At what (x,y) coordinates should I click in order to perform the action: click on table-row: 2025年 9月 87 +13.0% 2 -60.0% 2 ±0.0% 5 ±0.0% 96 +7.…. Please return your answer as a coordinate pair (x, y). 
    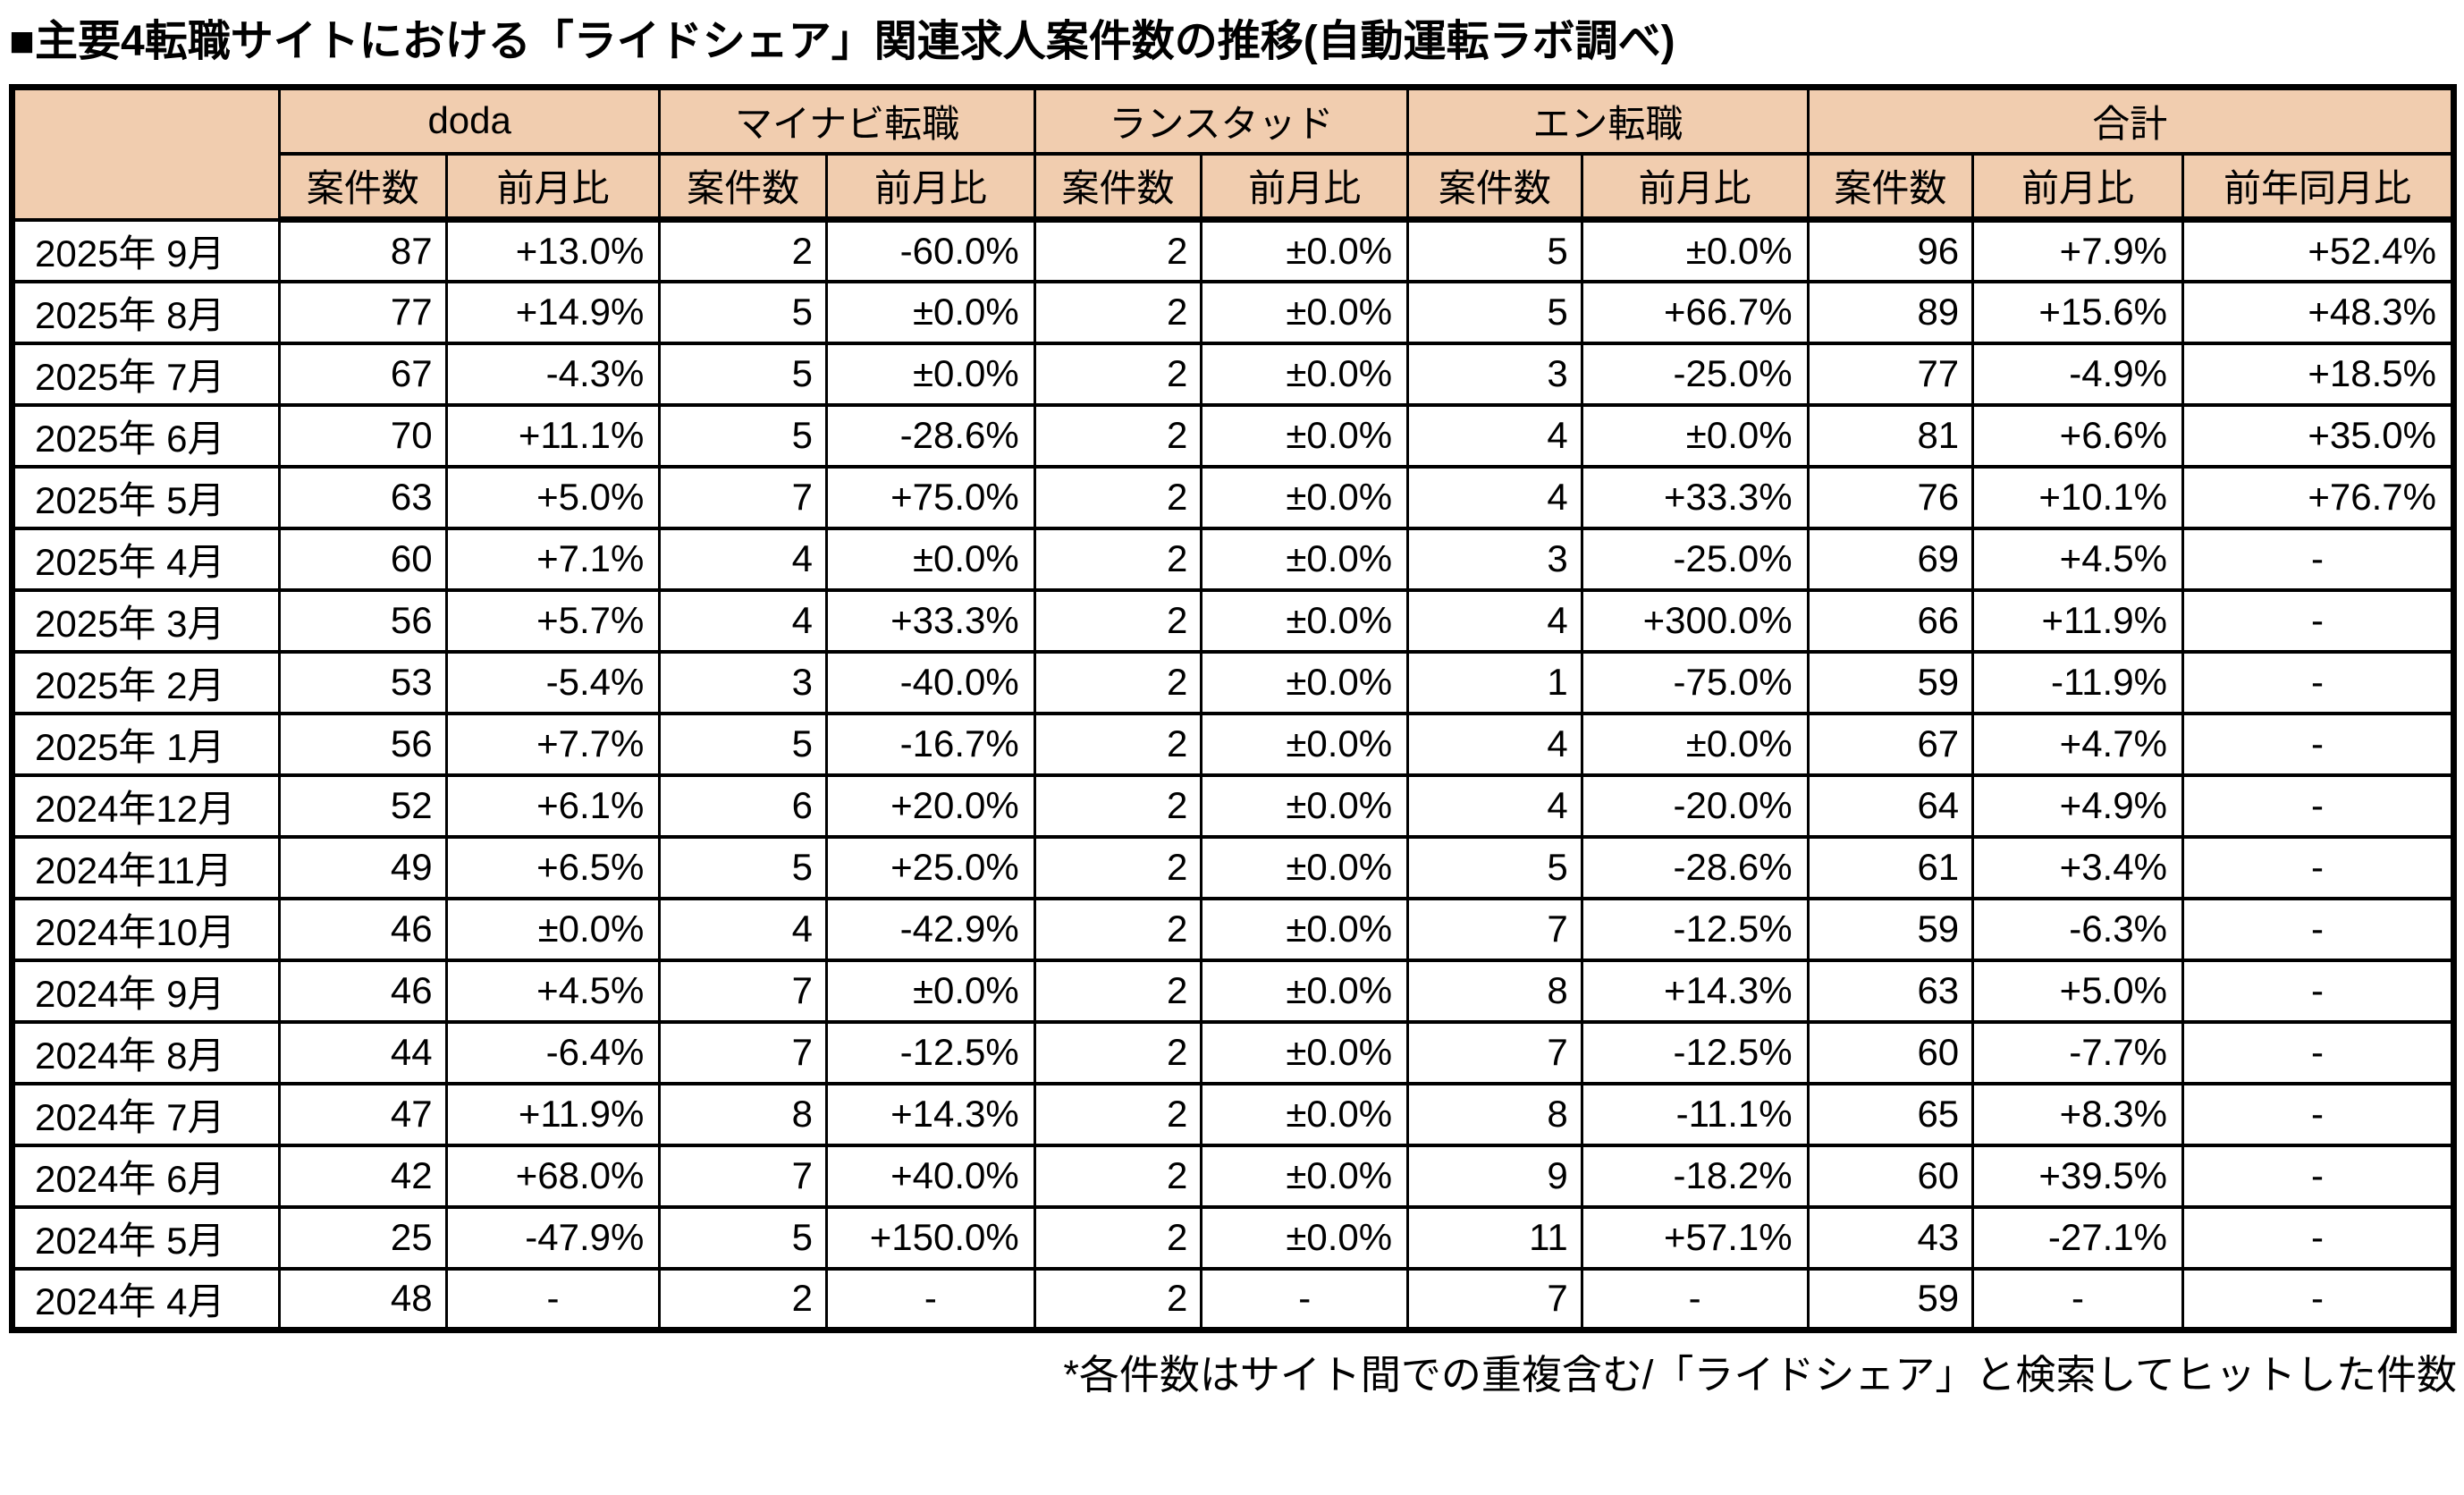
    Looking at the image, I should click on (1233, 250).